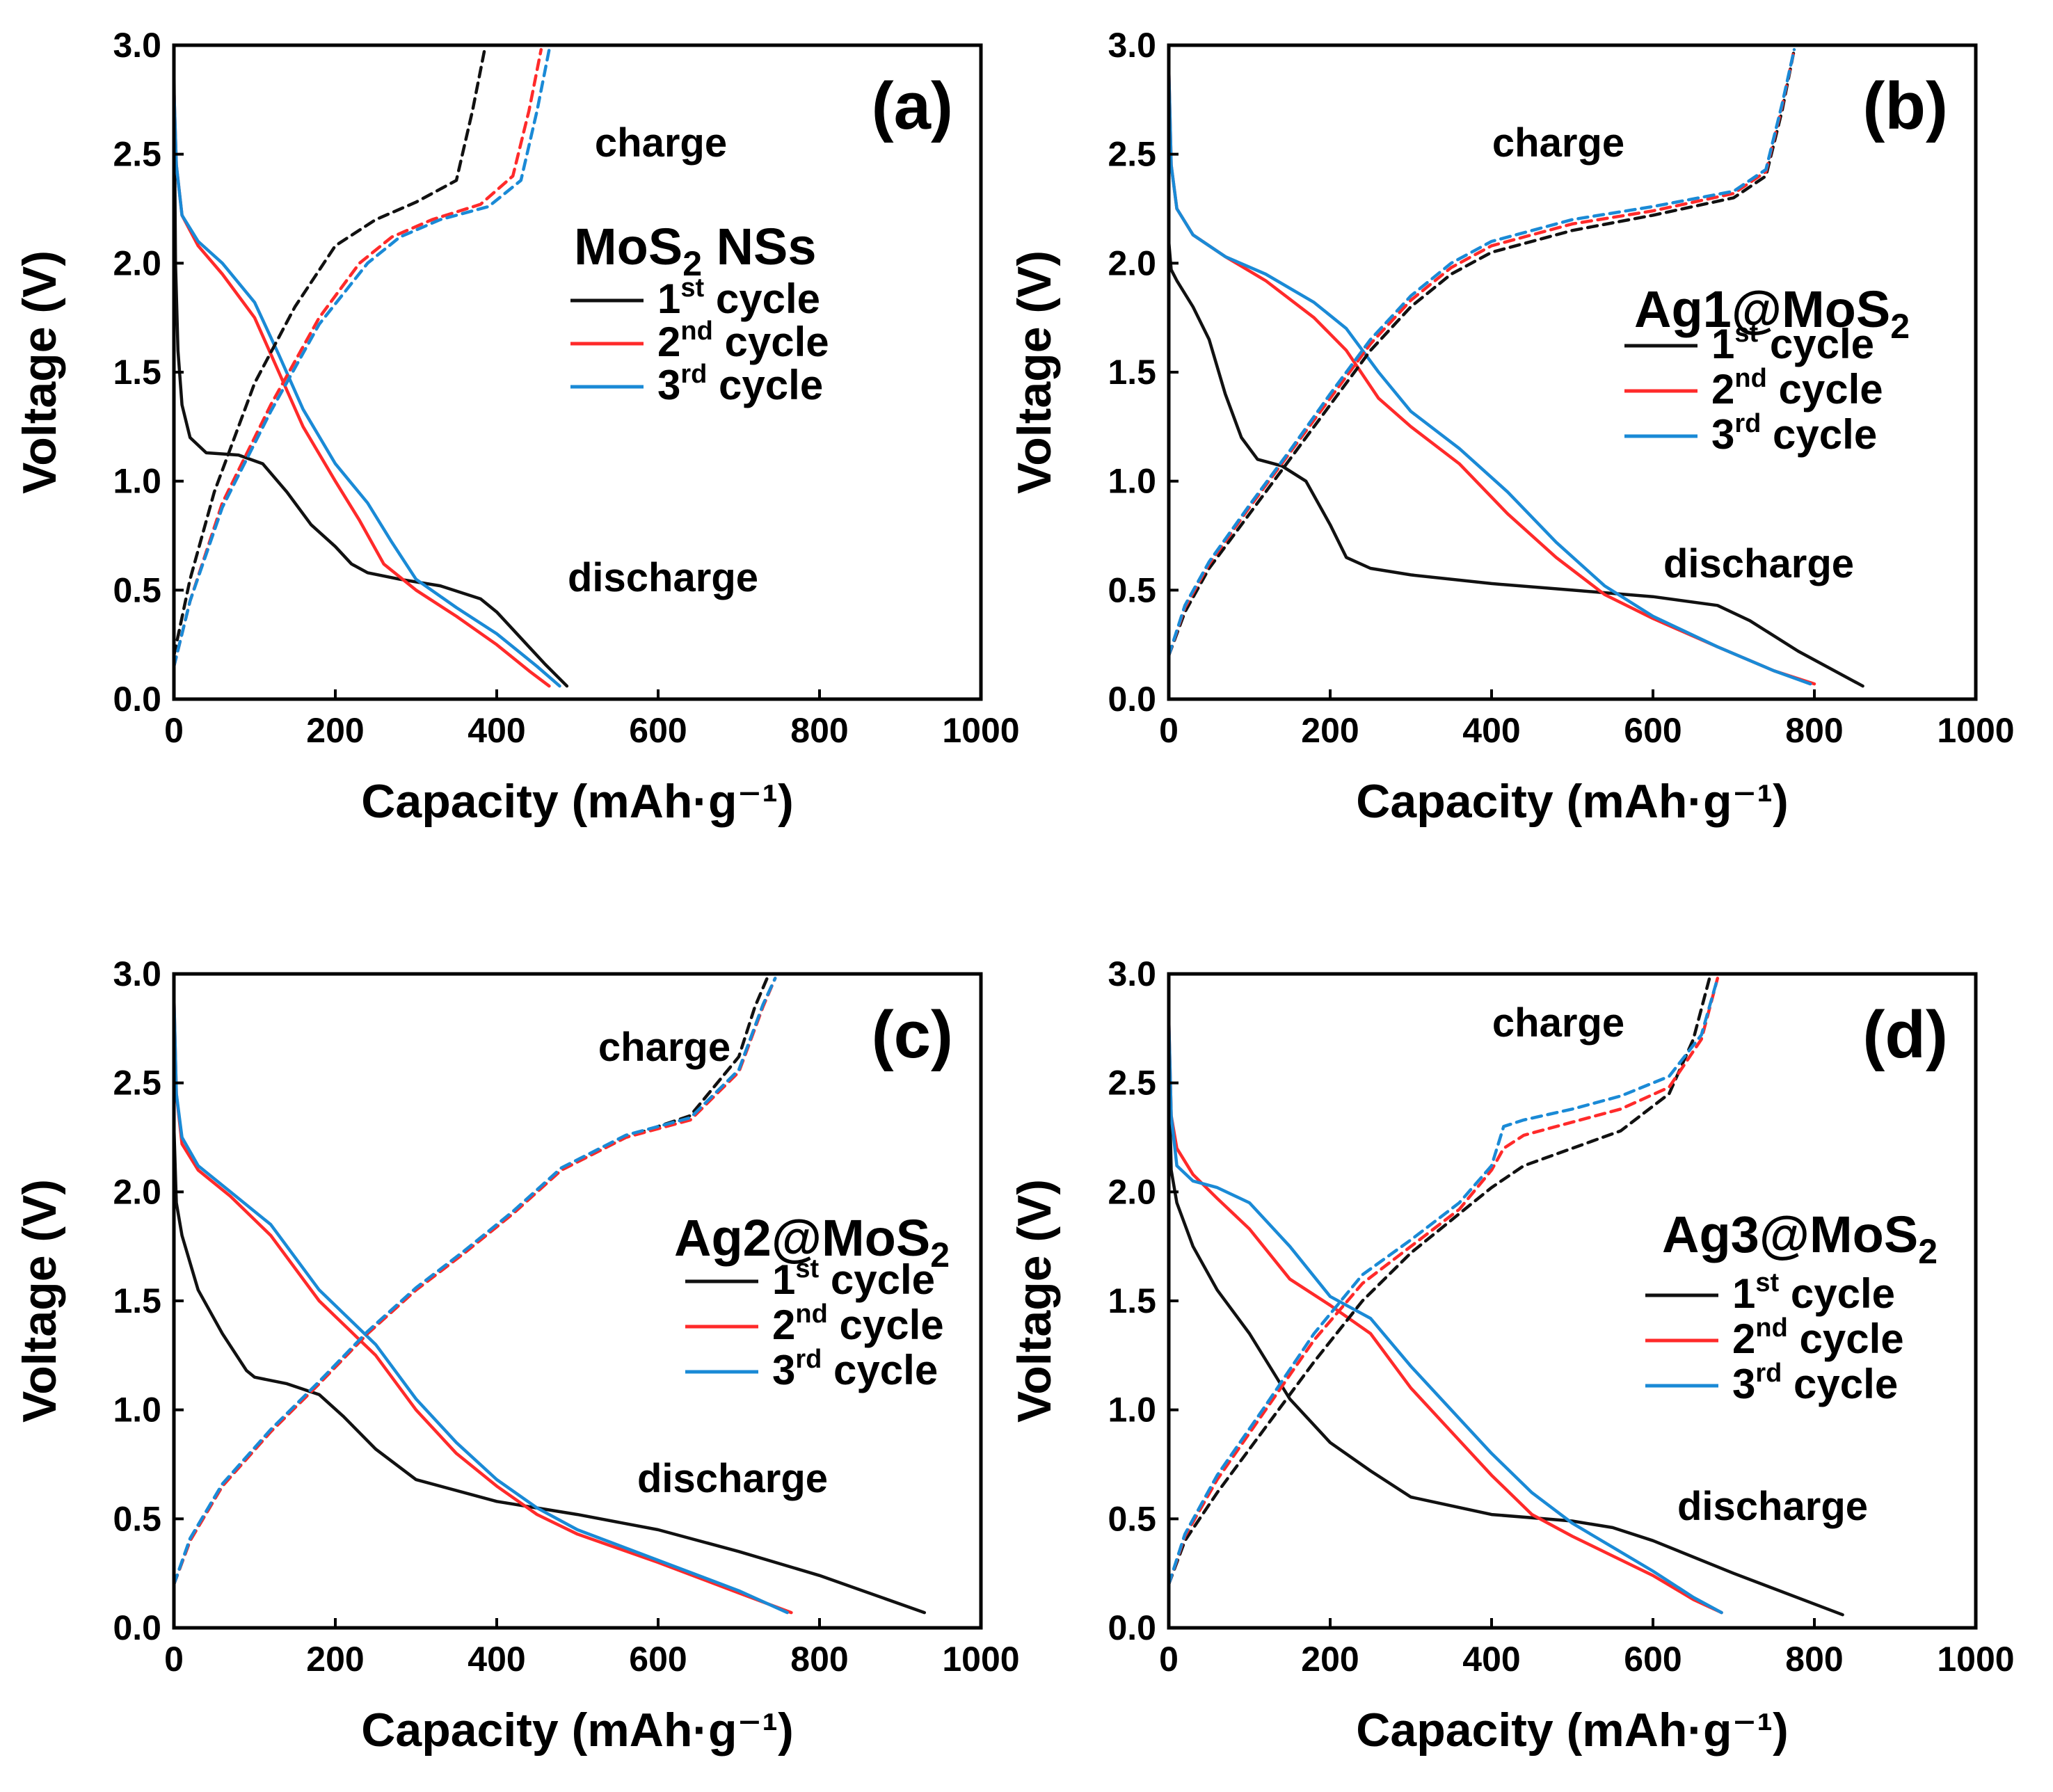 This screenshot has height=1792, width=2053. Describe the element at coordinates (812, 1241) in the screenshot. I see `sample-title: Ag2@MoS2` at that location.